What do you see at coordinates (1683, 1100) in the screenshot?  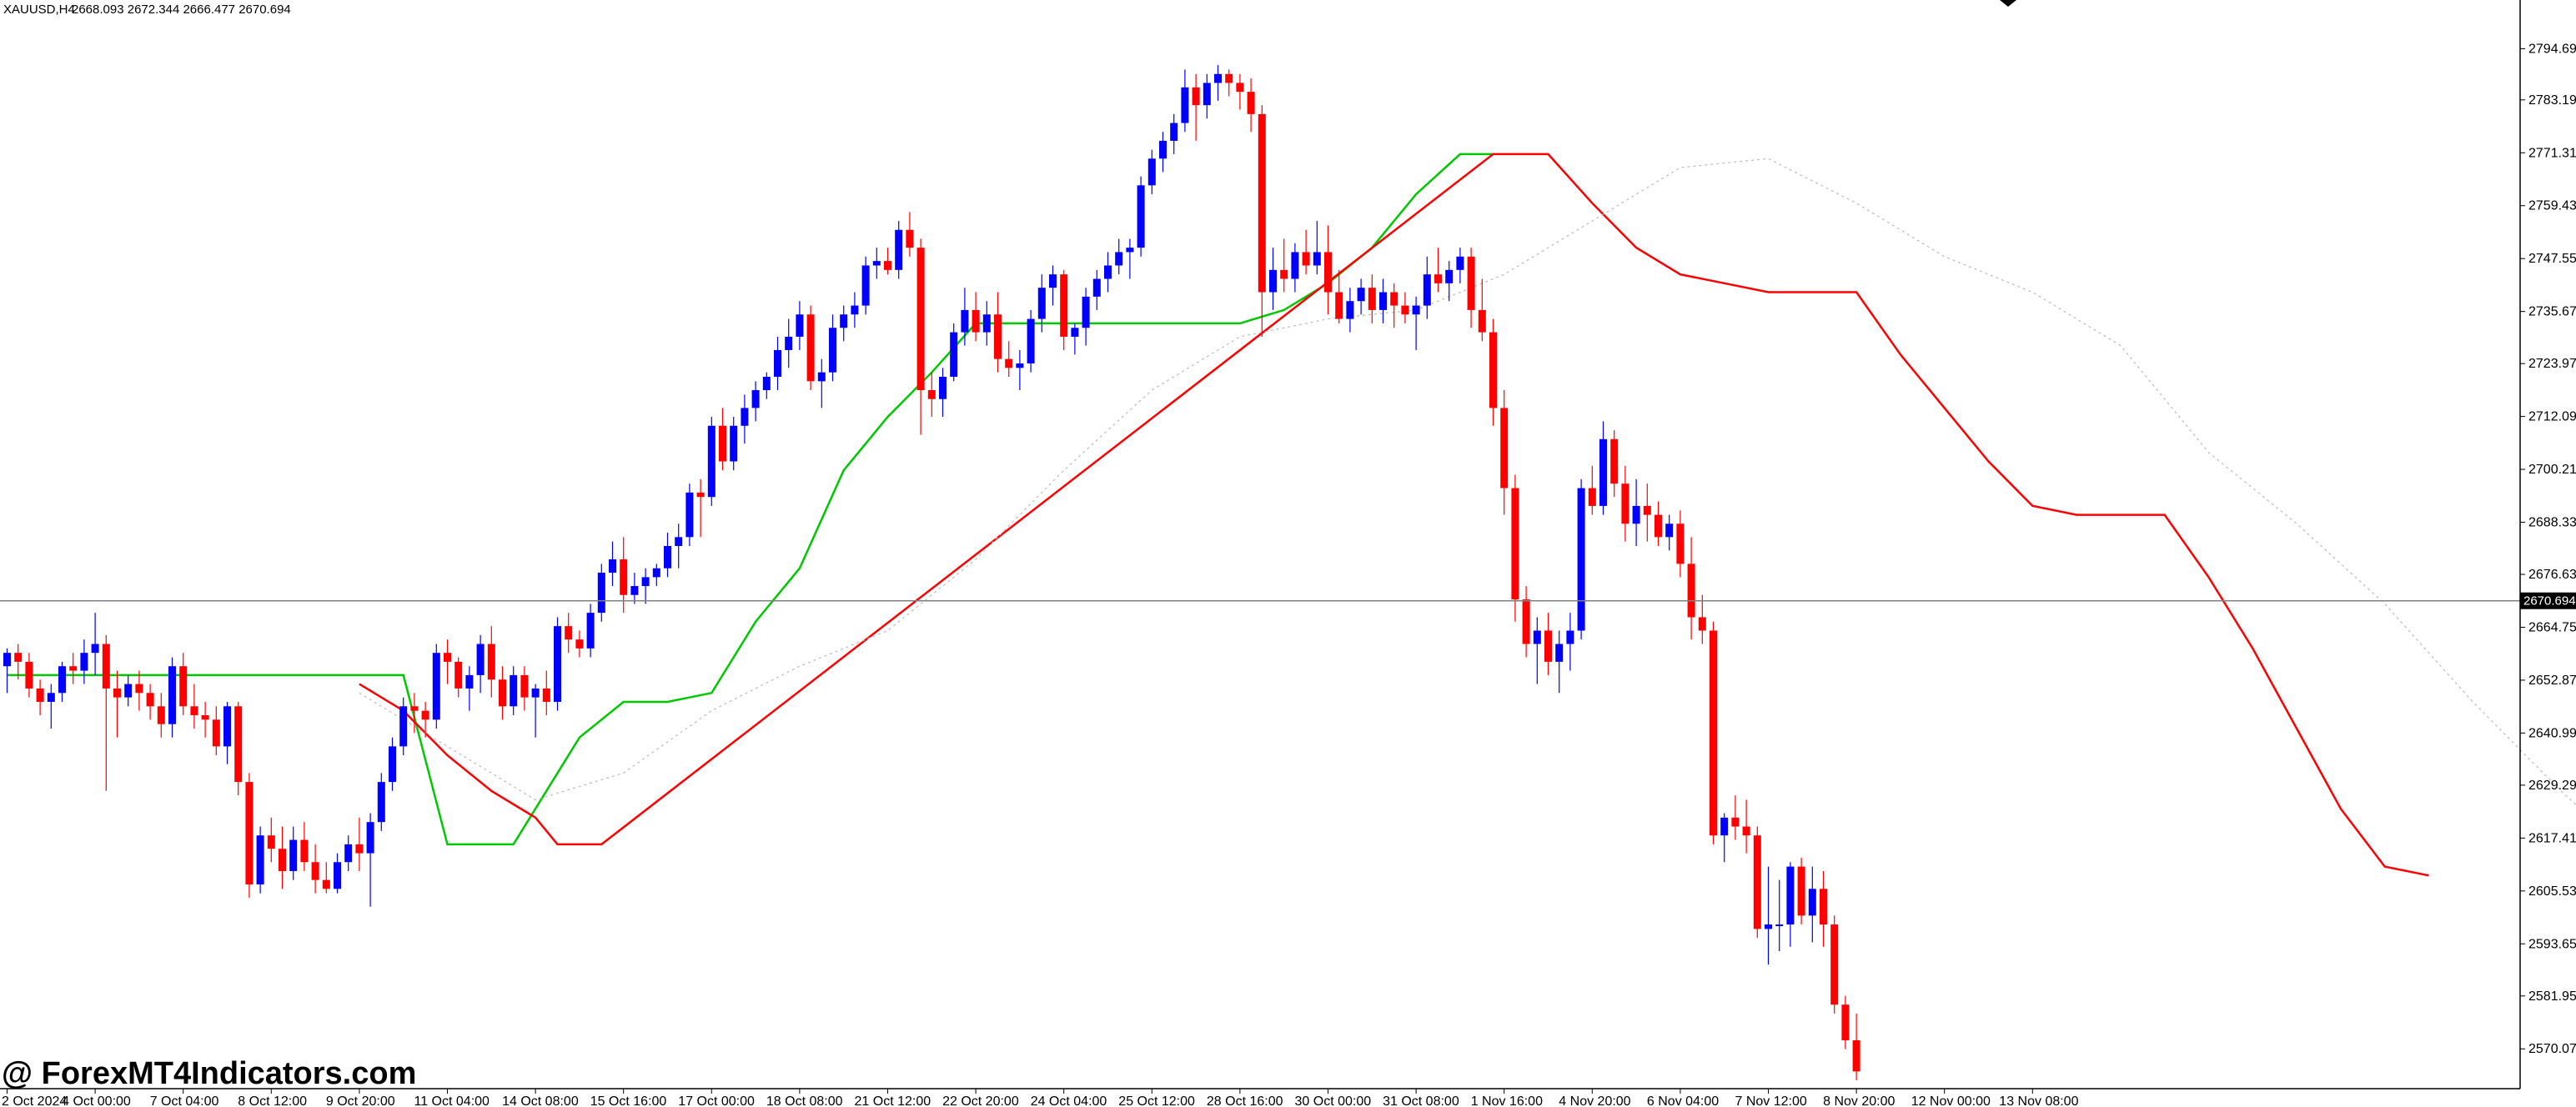 I see `x-tick-label: 6 Nov 04:00` at bounding box center [1683, 1100].